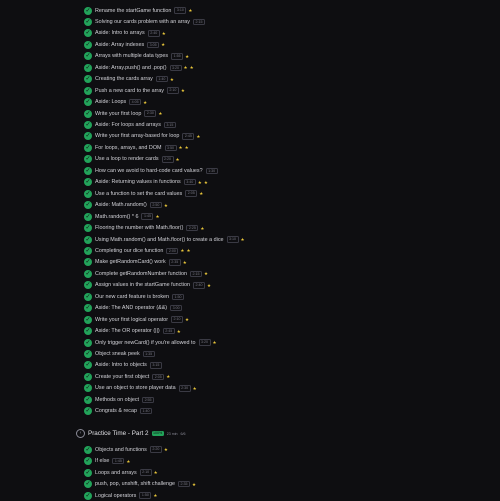 This screenshot has width=500, height=501. I want to click on lesson-row: ✓ Complete getRandomNumber function 2:15 ★, so click(146, 273).